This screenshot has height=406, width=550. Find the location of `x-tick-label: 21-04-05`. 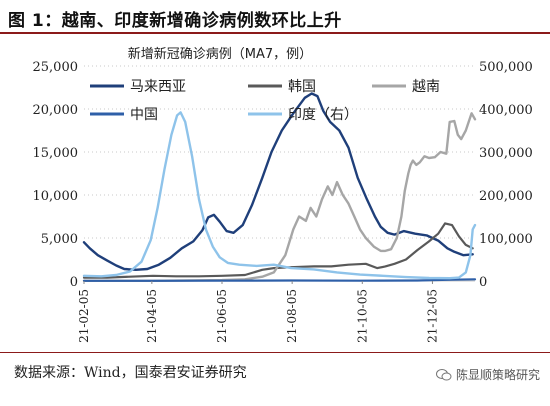

x-tick-label: 21-04-05 is located at coordinates (152, 316).